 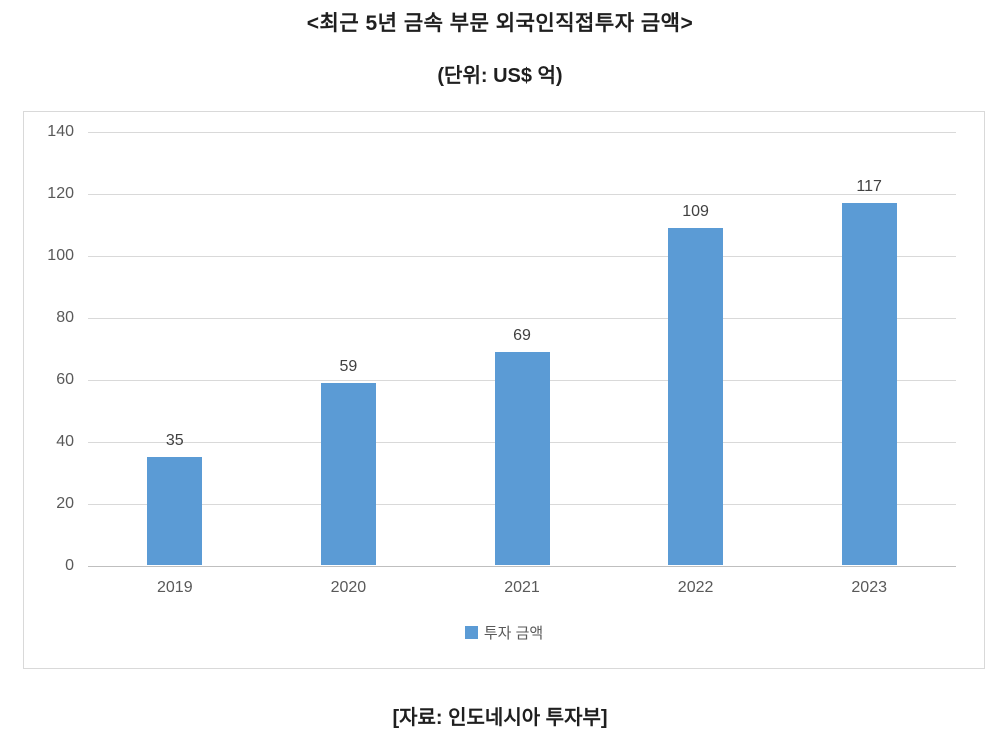 What do you see at coordinates (695, 211) in the screenshot?
I see `bar-value-label-2022: 109` at bounding box center [695, 211].